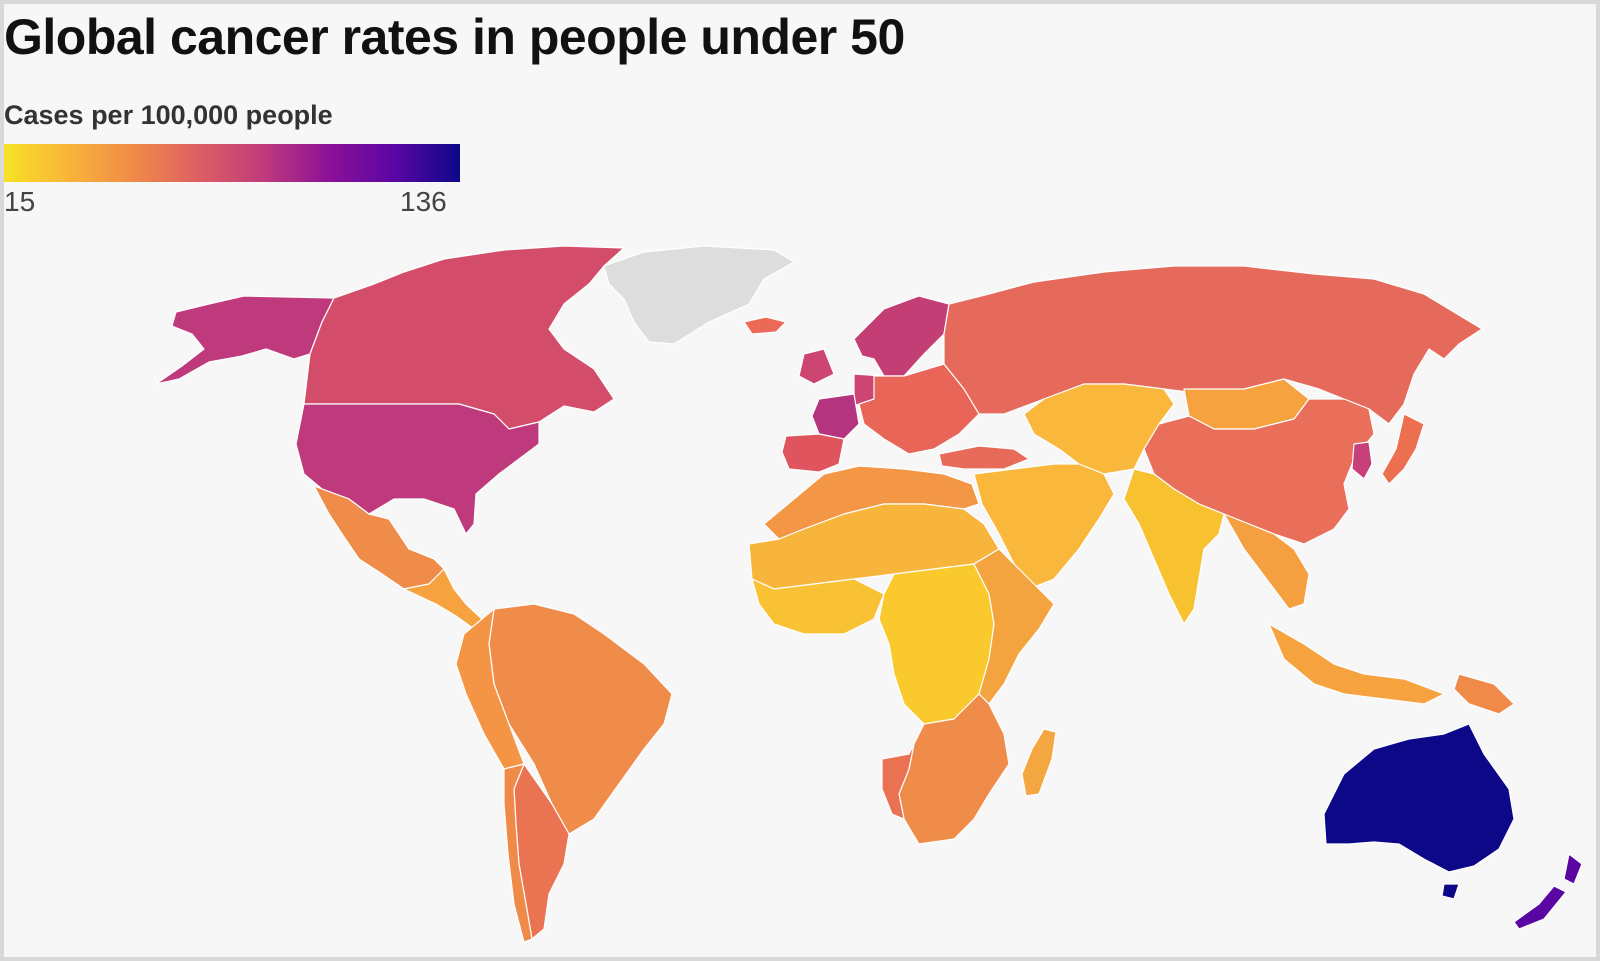  I want to click on region-australia: Australia, so click(1419, 811).